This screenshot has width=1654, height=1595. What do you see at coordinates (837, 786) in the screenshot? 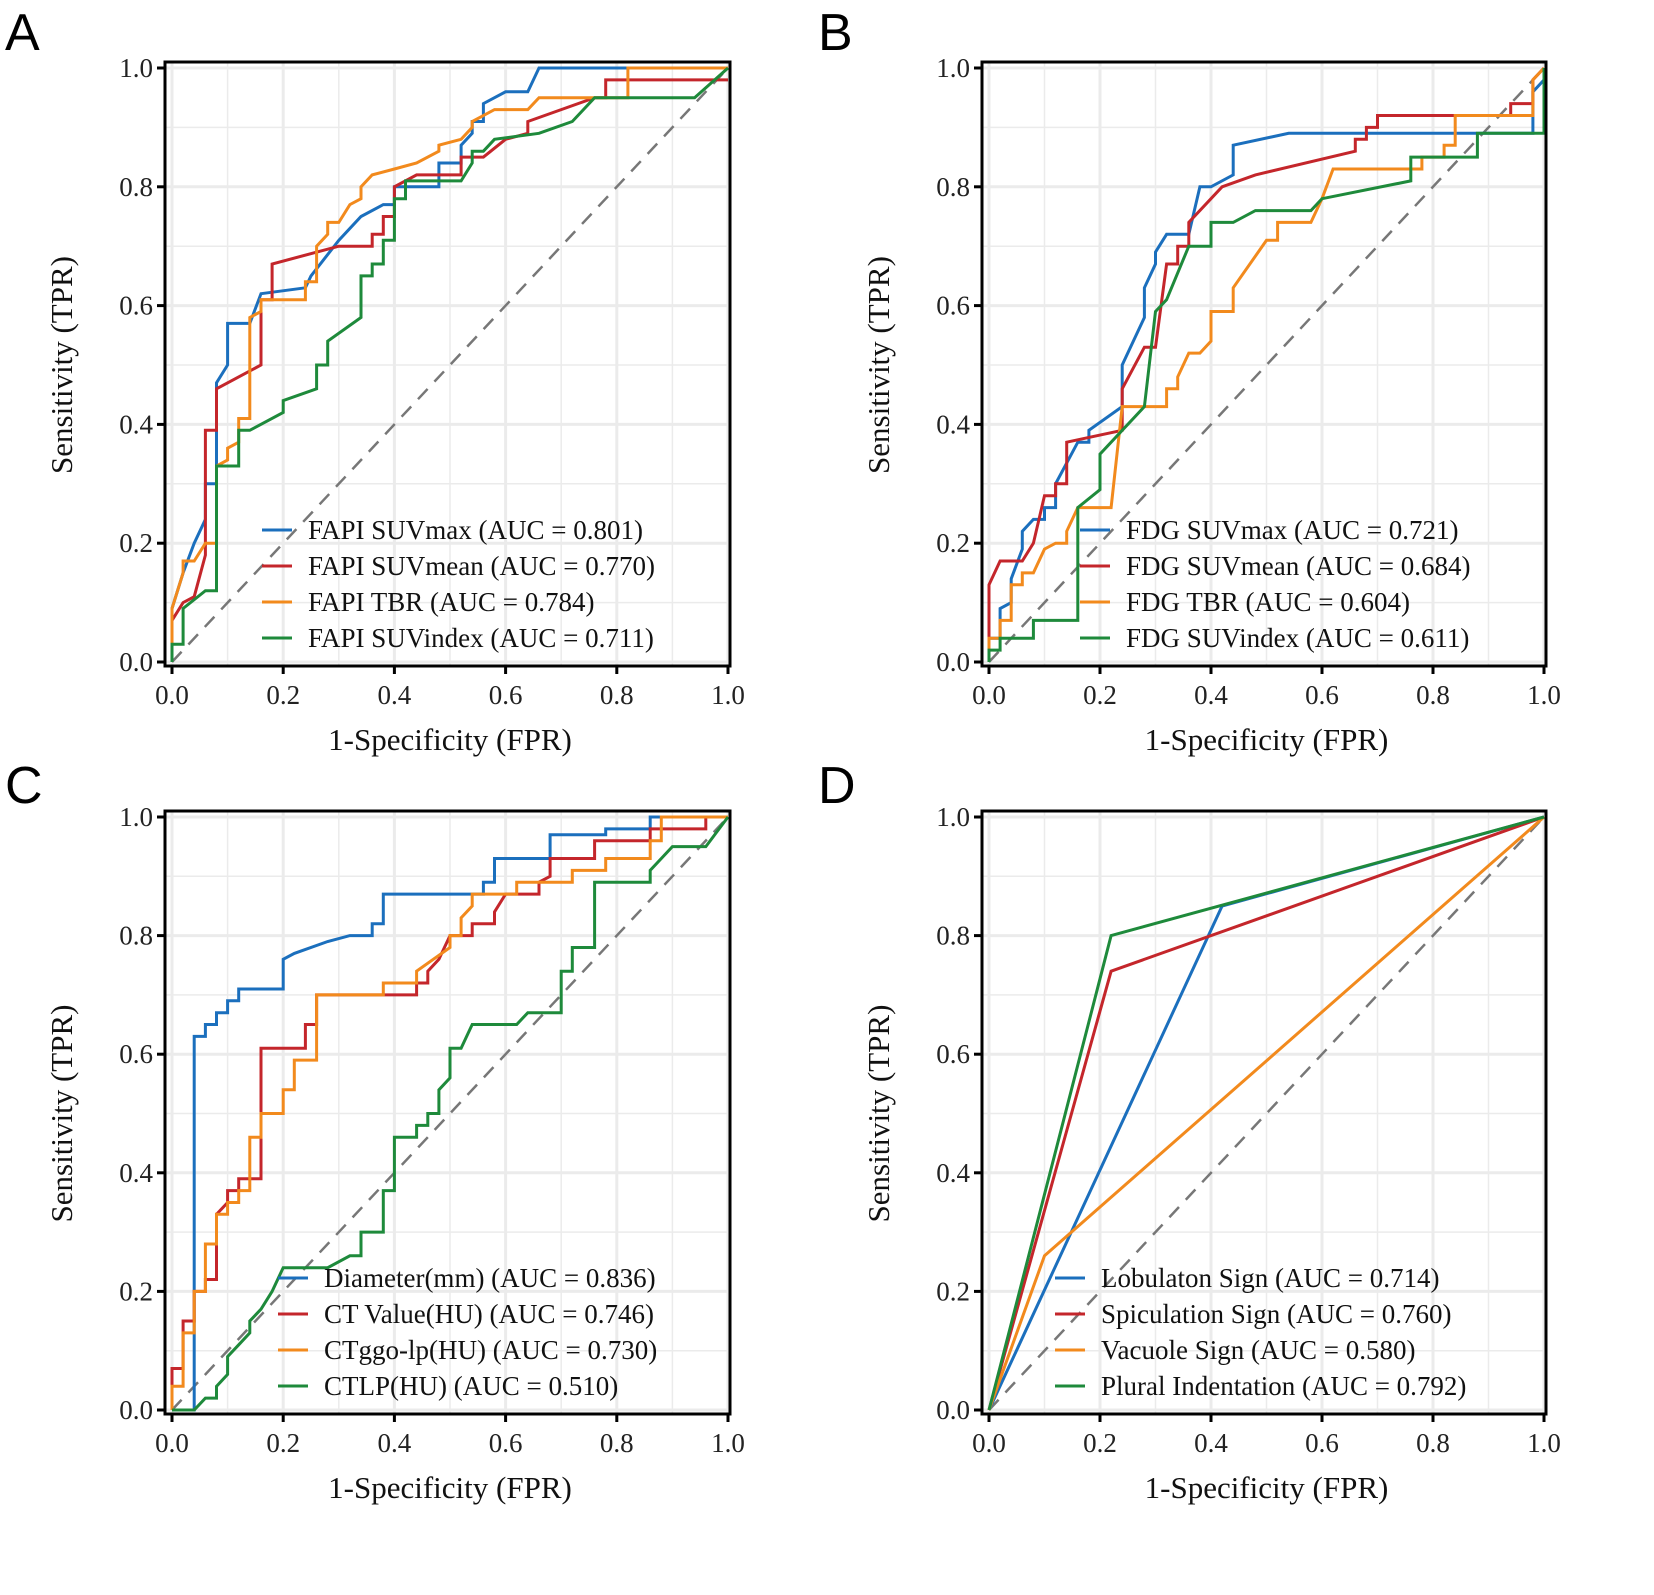
I see `panel-label: D` at bounding box center [837, 786].